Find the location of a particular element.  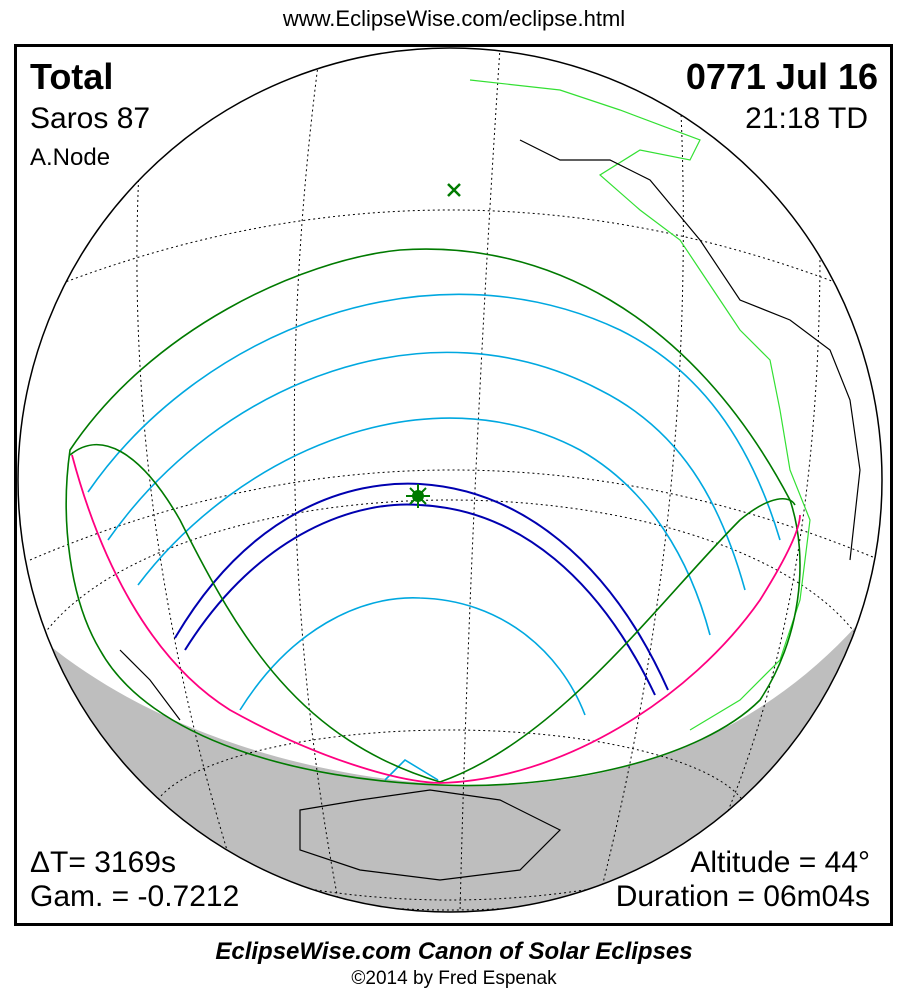

central-path is located at coordinates (421, 589).